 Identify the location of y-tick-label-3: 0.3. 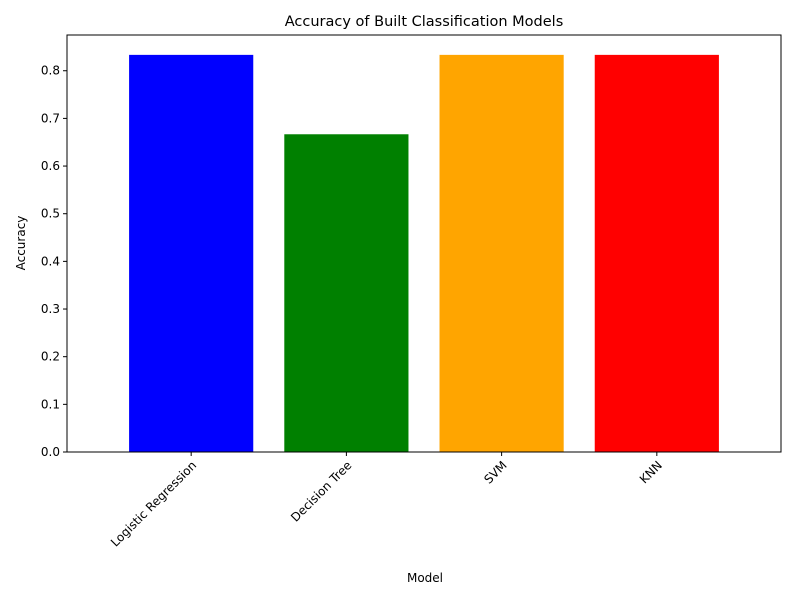
(50, 309).